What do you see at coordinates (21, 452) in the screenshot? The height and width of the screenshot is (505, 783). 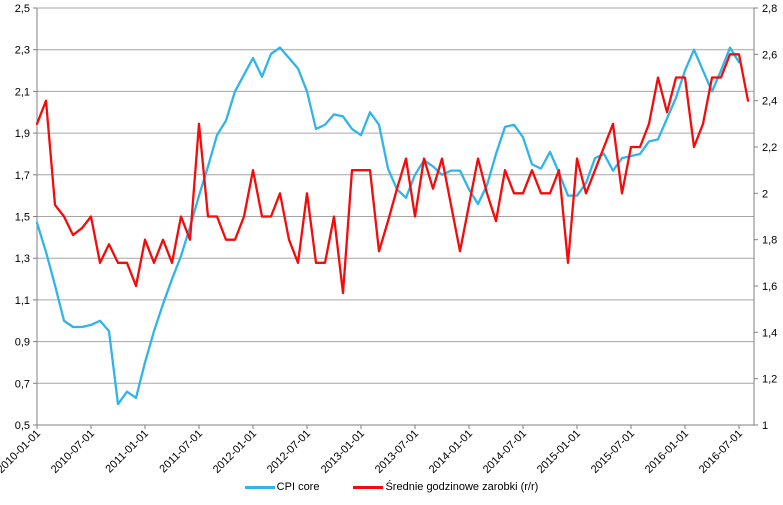 I see `svg-text: 2010-01-01` at bounding box center [21, 452].